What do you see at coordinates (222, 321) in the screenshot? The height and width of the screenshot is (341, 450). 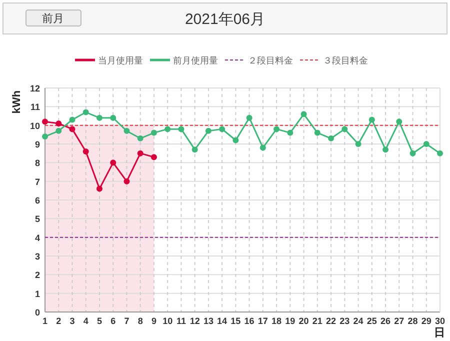 I see `x-tick-label: 14` at bounding box center [222, 321].